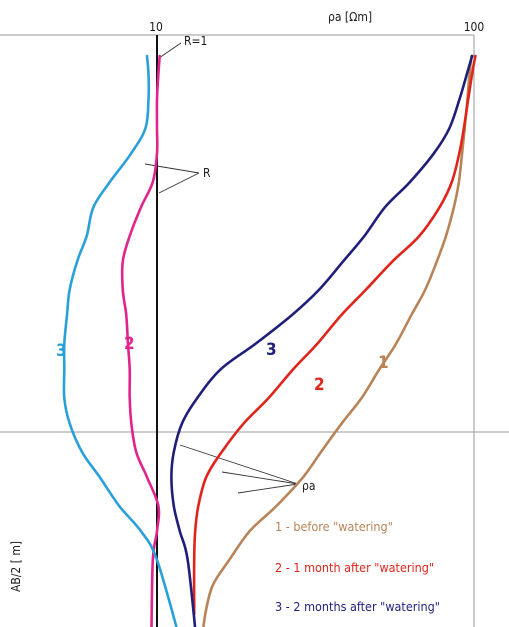  Describe the element at coordinates (308, 486) in the screenshot. I see `rho-a-annotation: ρa` at that location.